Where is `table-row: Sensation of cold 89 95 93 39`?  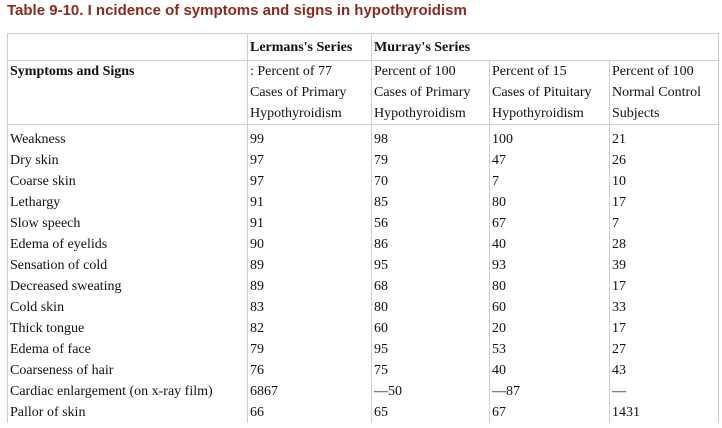
table-row: Sensation of cold 89 95 93 39 is located at coordinates (363, 265).